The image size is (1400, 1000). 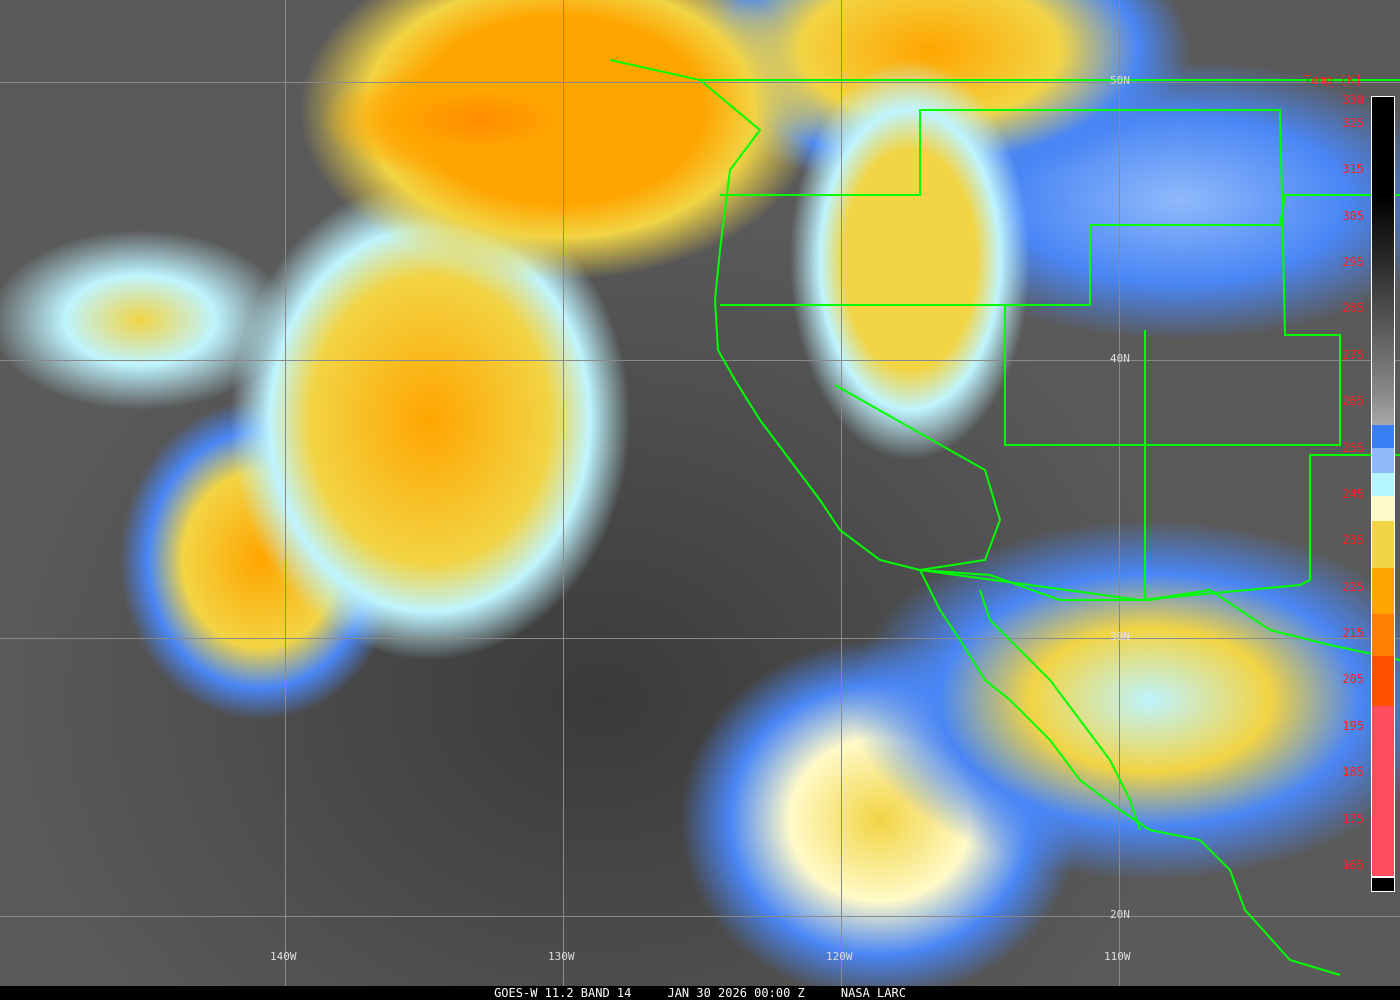 I want to click on lat-label-50n: 50N, so click(x=1120, y=80).